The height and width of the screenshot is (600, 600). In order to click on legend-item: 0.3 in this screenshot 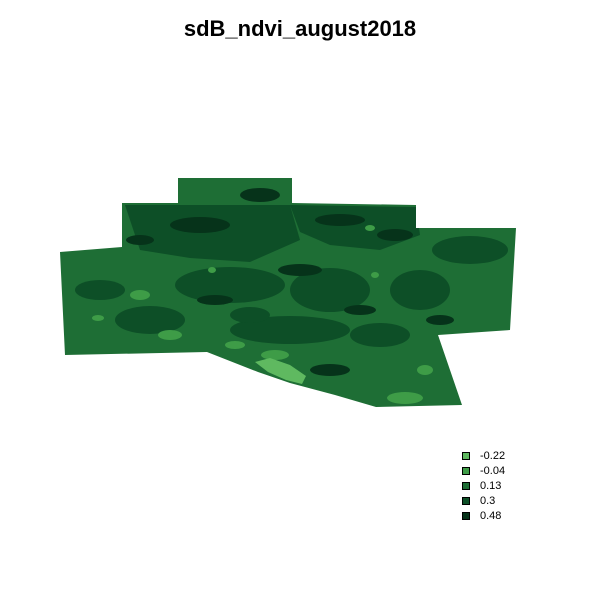, I will do `click(483, 500)`.